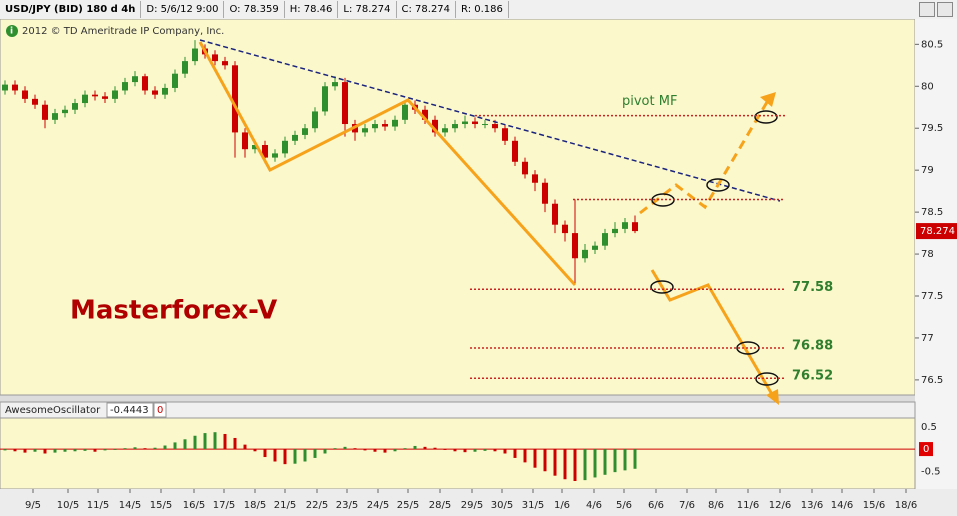 The height and width of the screenshot is (516, 957). What do you see at coordinates (312, 9) in the screenshot?
I see `high: H: 78.46` at bounding box center [312, 9].